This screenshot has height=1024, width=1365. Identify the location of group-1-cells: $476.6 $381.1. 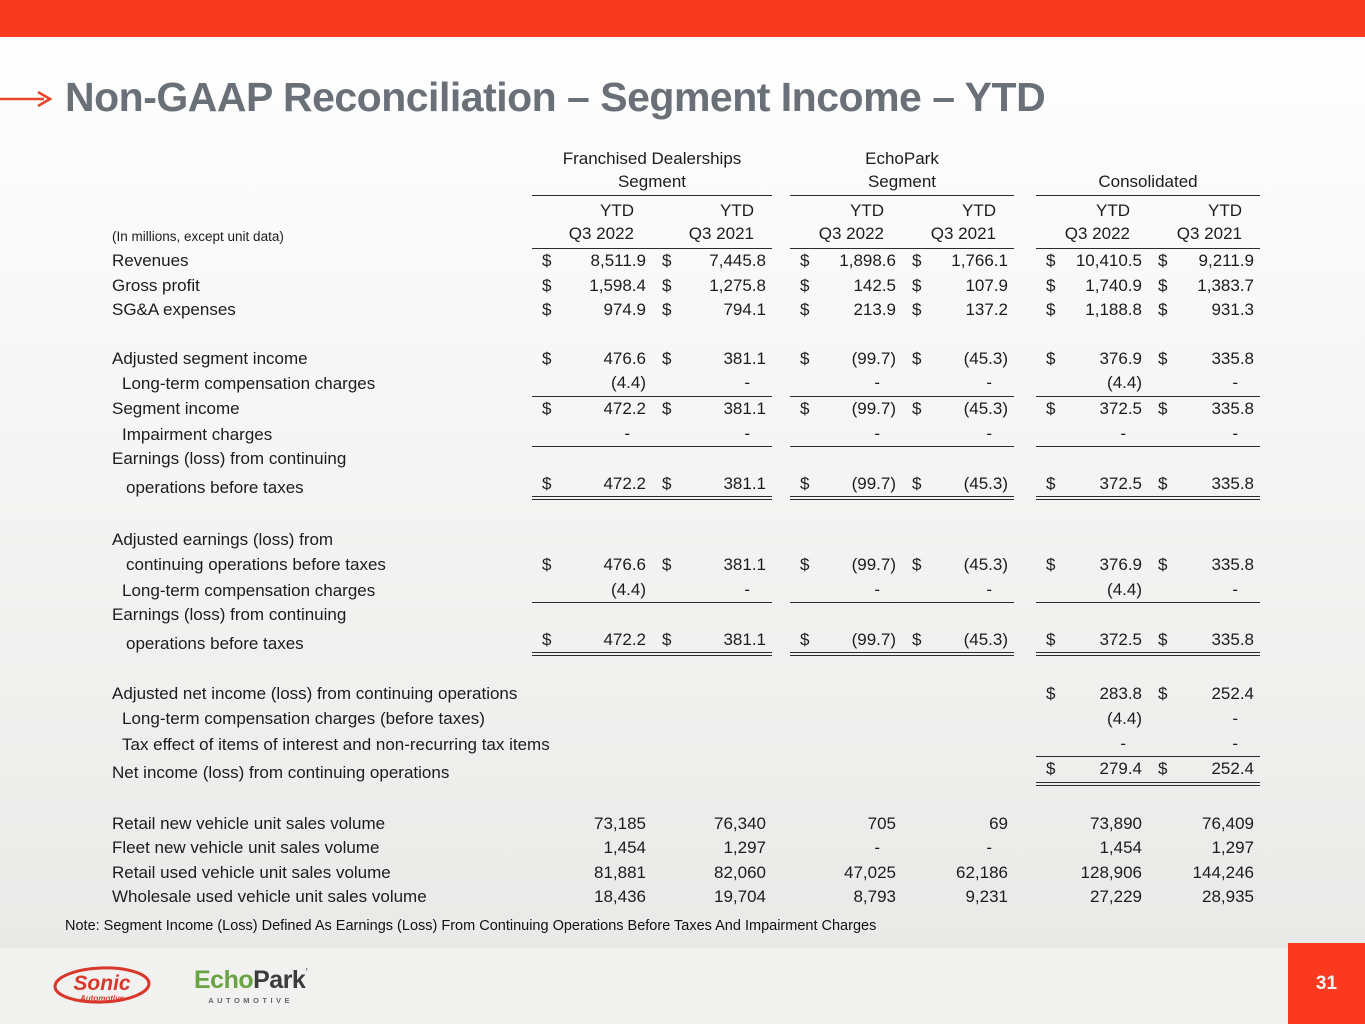
(652, 565).